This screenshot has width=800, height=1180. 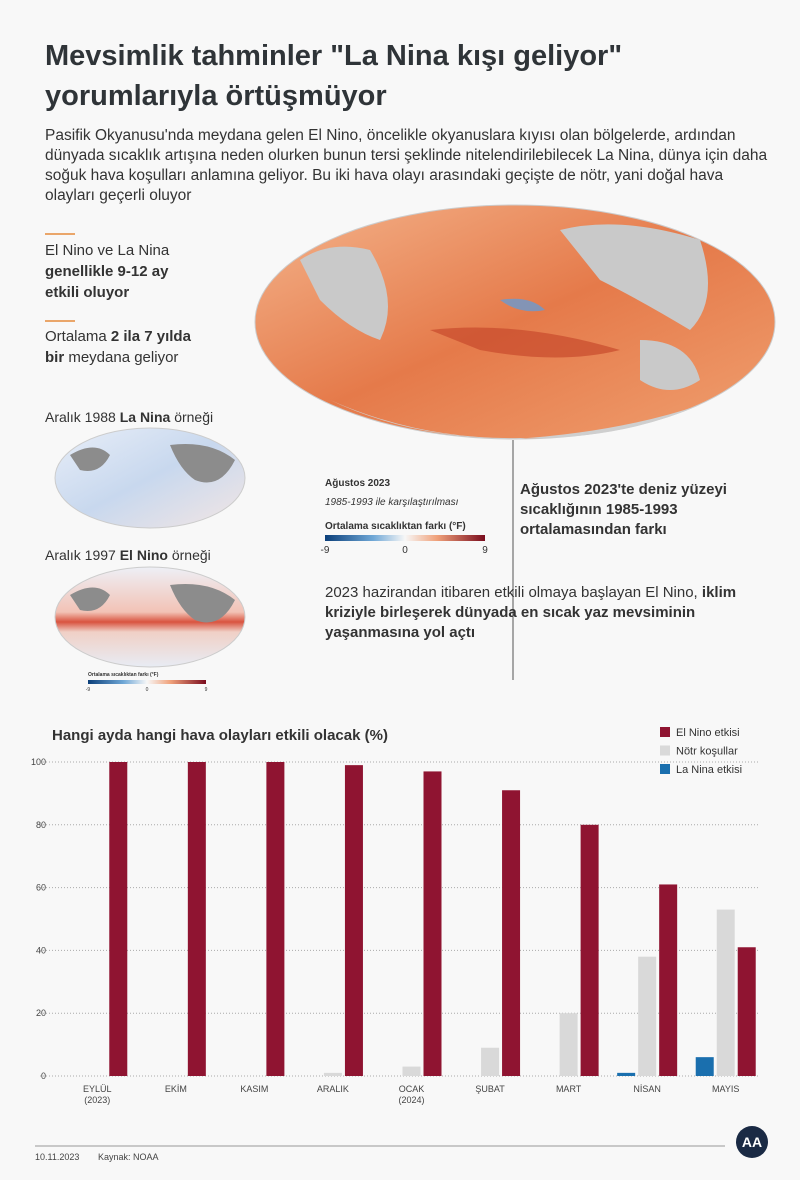 I want to click on x-tick-label: MAYIS, so click(x=726, y=1089).